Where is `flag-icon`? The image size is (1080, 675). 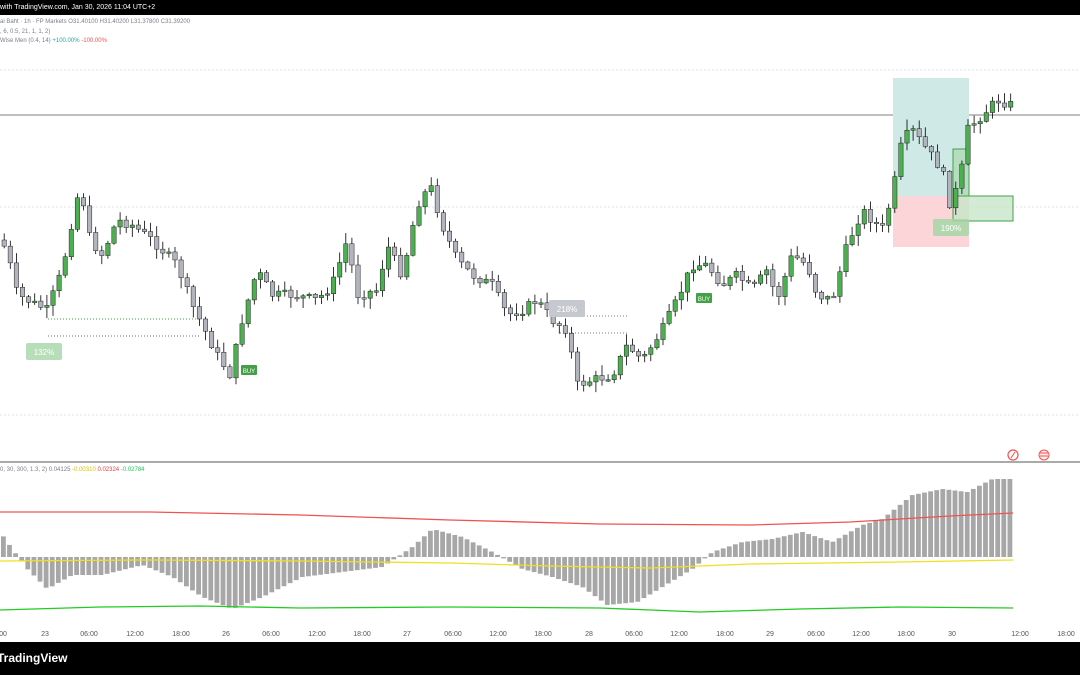
flag-icon is located at coordinates (1044, 455).